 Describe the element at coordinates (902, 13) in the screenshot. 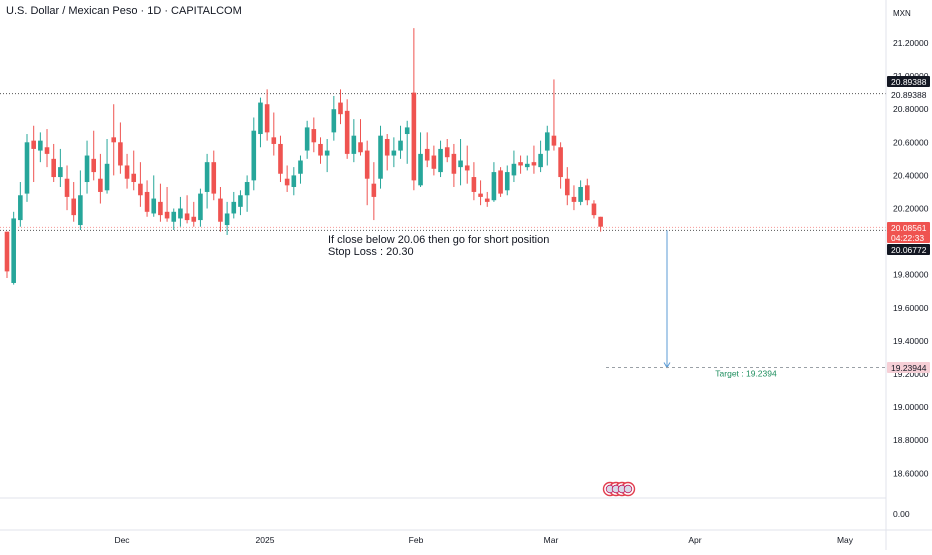

I see `currency-label: MXN` at that location.